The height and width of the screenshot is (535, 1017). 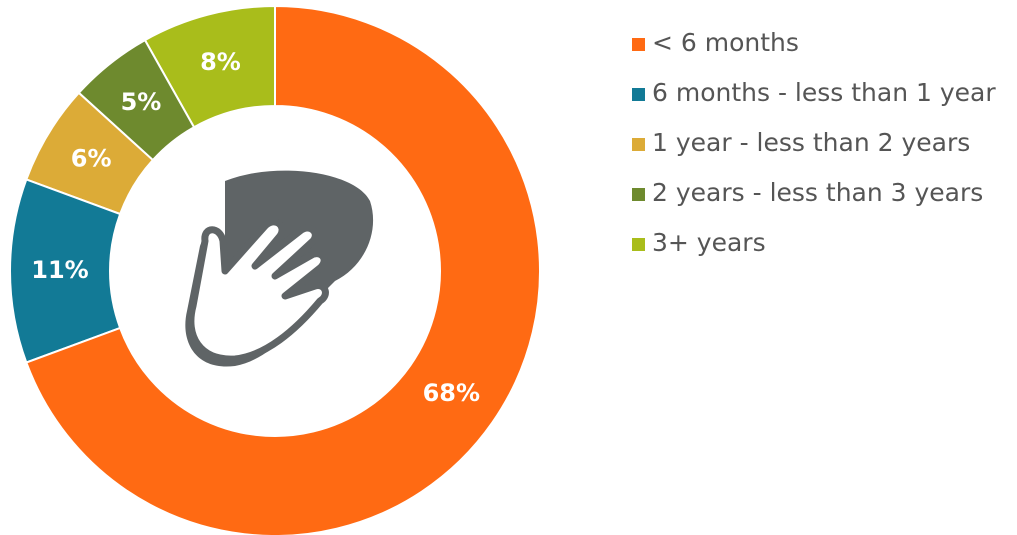 I want to click on legend-label: < 6 months, so click(x=725, y=42).